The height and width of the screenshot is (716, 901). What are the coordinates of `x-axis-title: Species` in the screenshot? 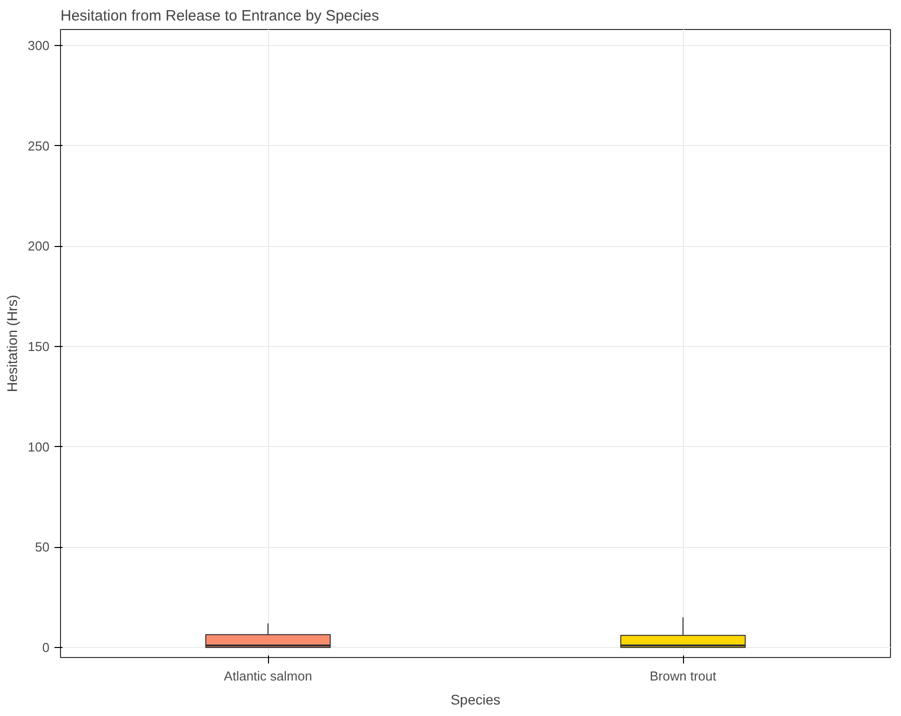 It's located at (475, 700).